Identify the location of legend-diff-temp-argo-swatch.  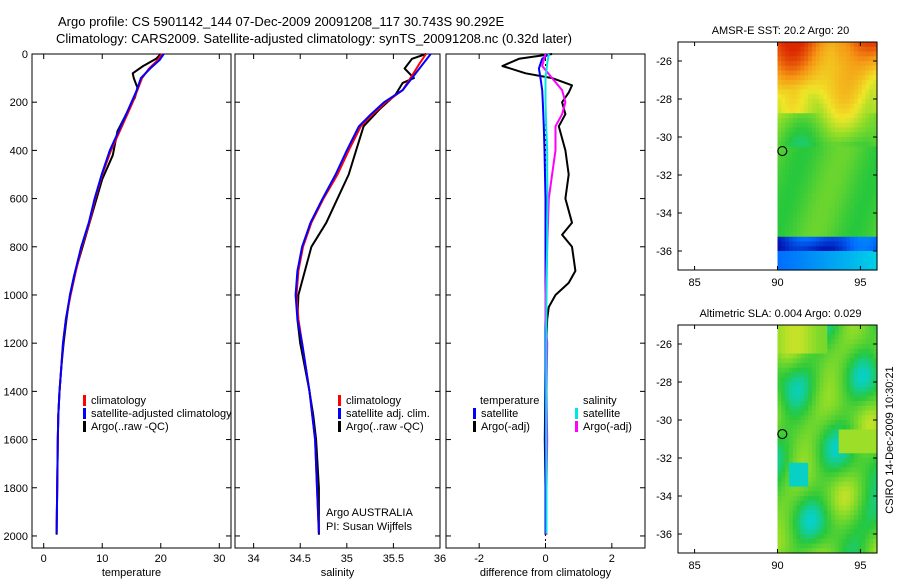
(474, 426).